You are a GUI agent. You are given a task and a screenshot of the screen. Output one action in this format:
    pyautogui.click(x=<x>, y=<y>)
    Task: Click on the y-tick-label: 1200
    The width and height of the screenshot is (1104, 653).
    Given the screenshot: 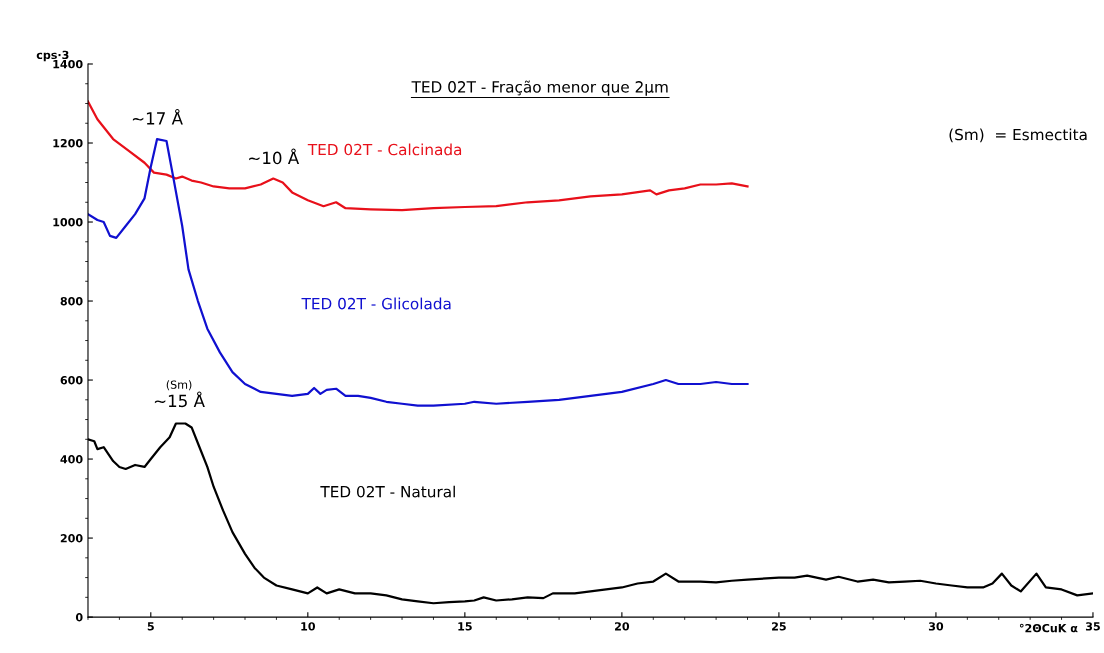 What is the action you would take?
    pyautogui.click(x=68, y=143)
    